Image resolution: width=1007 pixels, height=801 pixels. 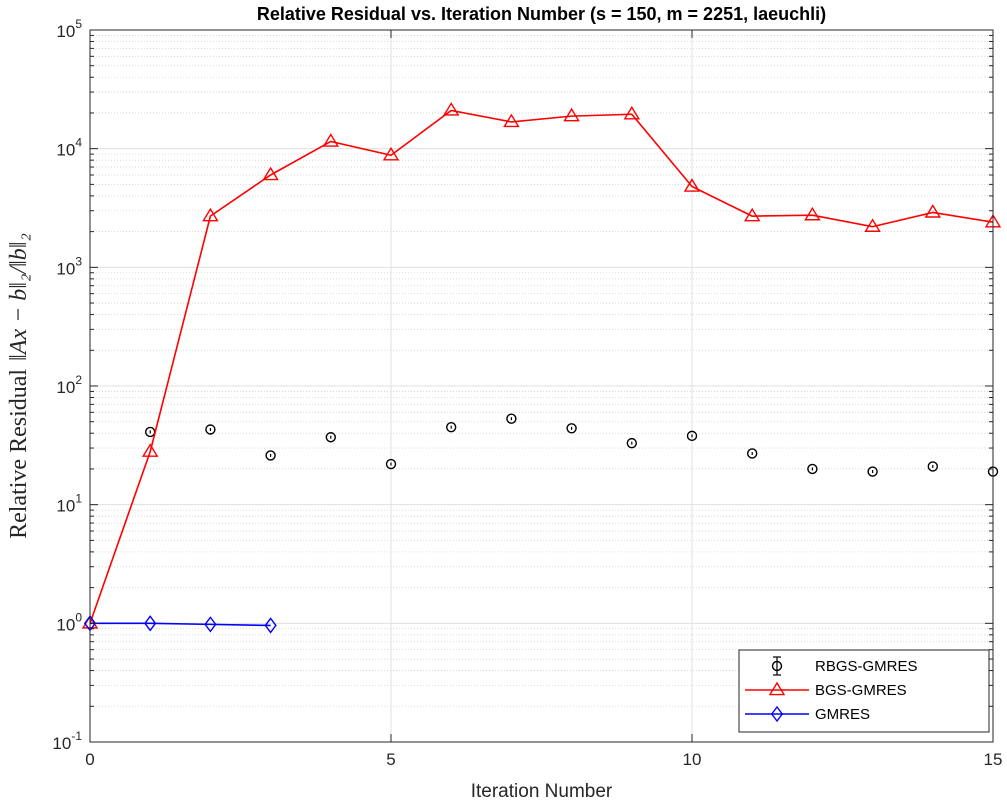 I want to click on y-axis-label-math: ‖Ax − b‖₂/‖b‖₂, so click(x=19, y=297).